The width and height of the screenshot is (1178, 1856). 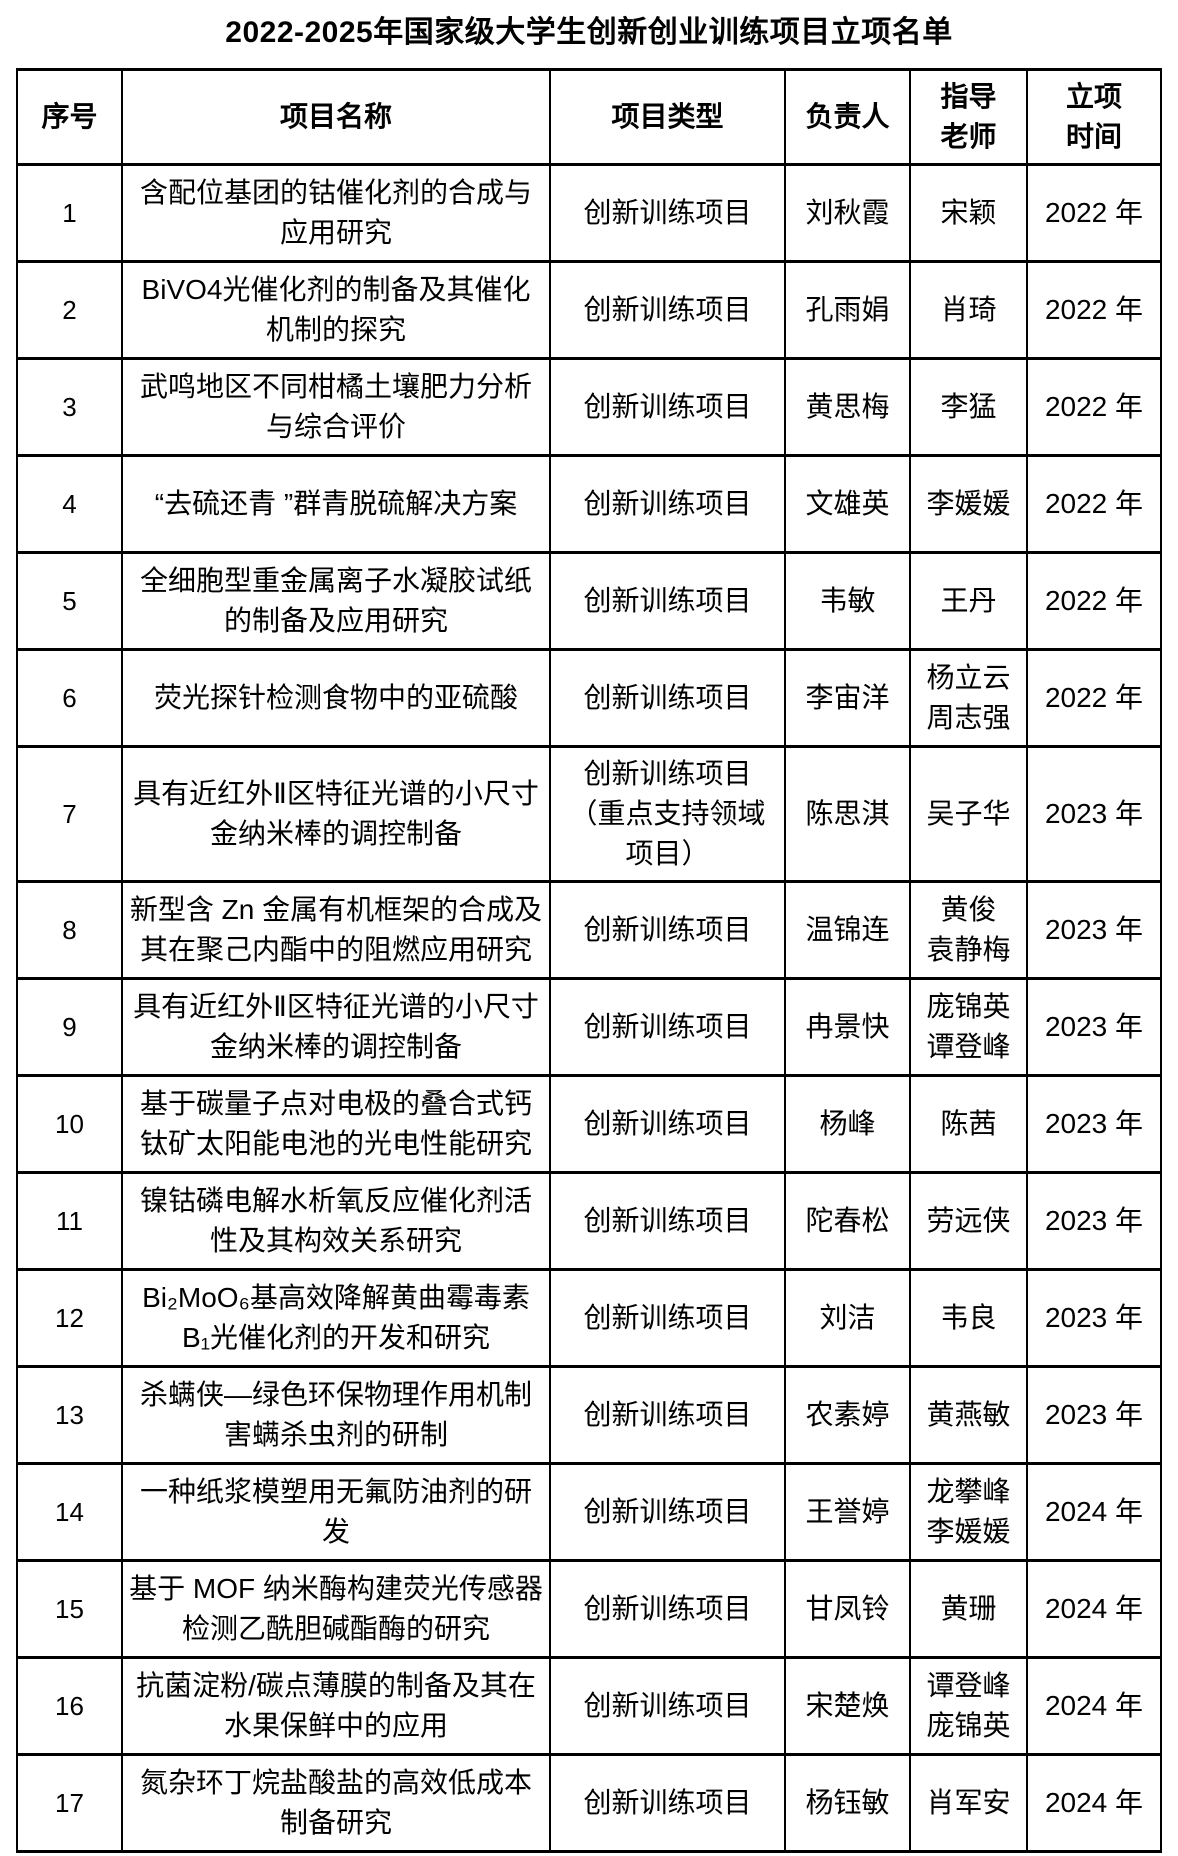 What do you see at coordinates (336, 117) in the screenshot?
I see `header-name: 项目名称` at bounding box center [336, 117].